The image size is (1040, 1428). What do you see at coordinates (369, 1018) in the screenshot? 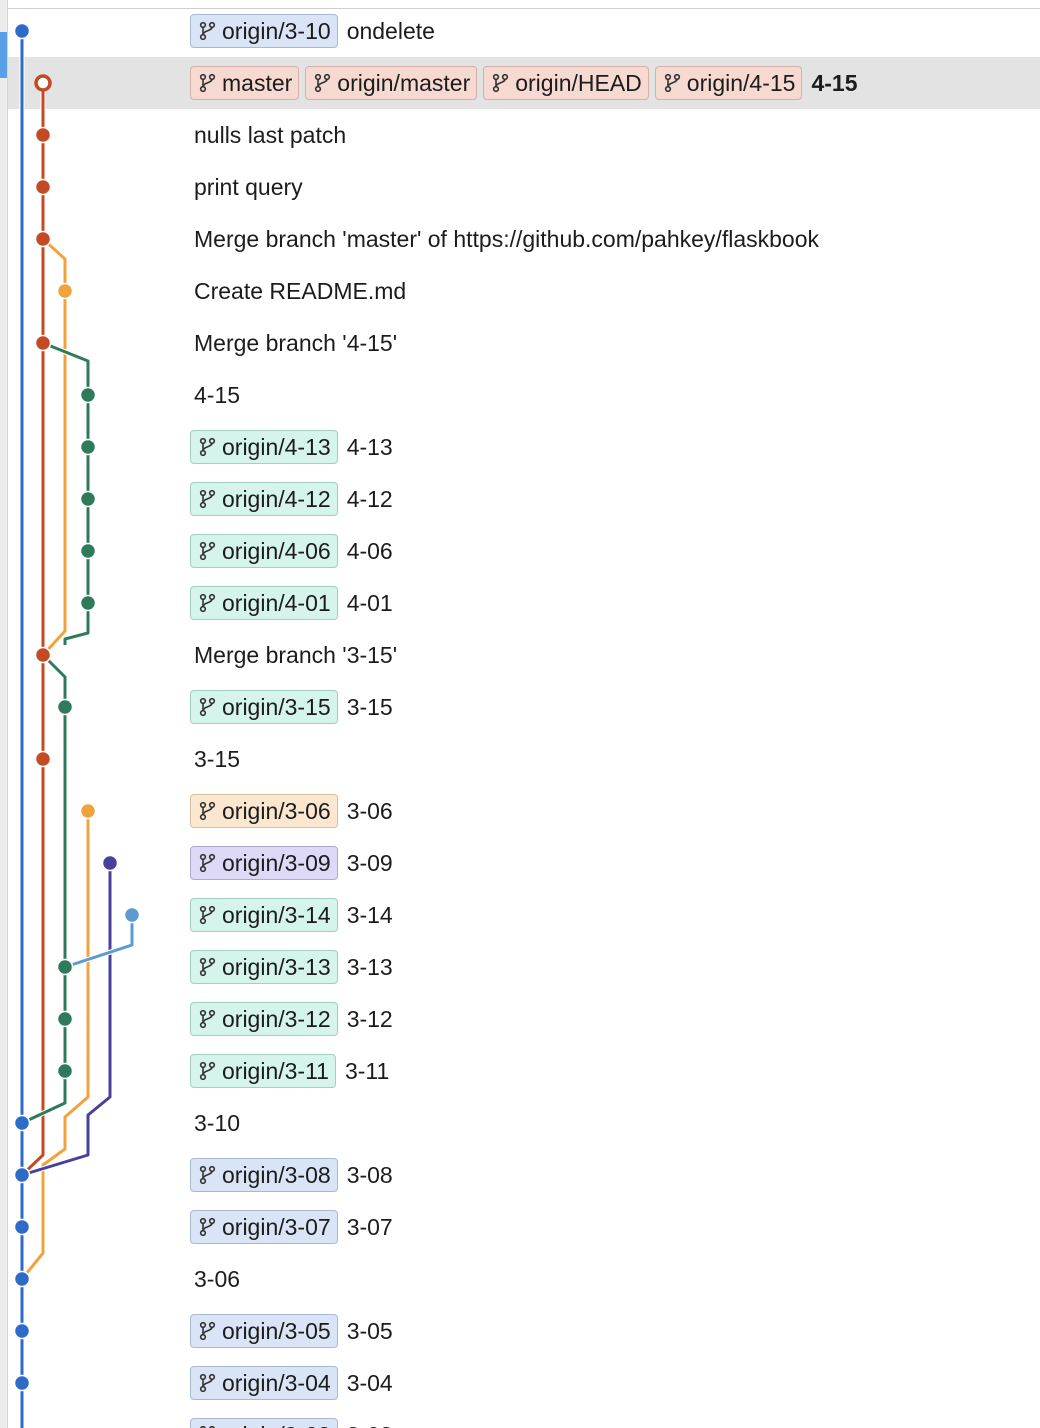
I see `commit-message: 3-12` at bounding box center [369, 1018].